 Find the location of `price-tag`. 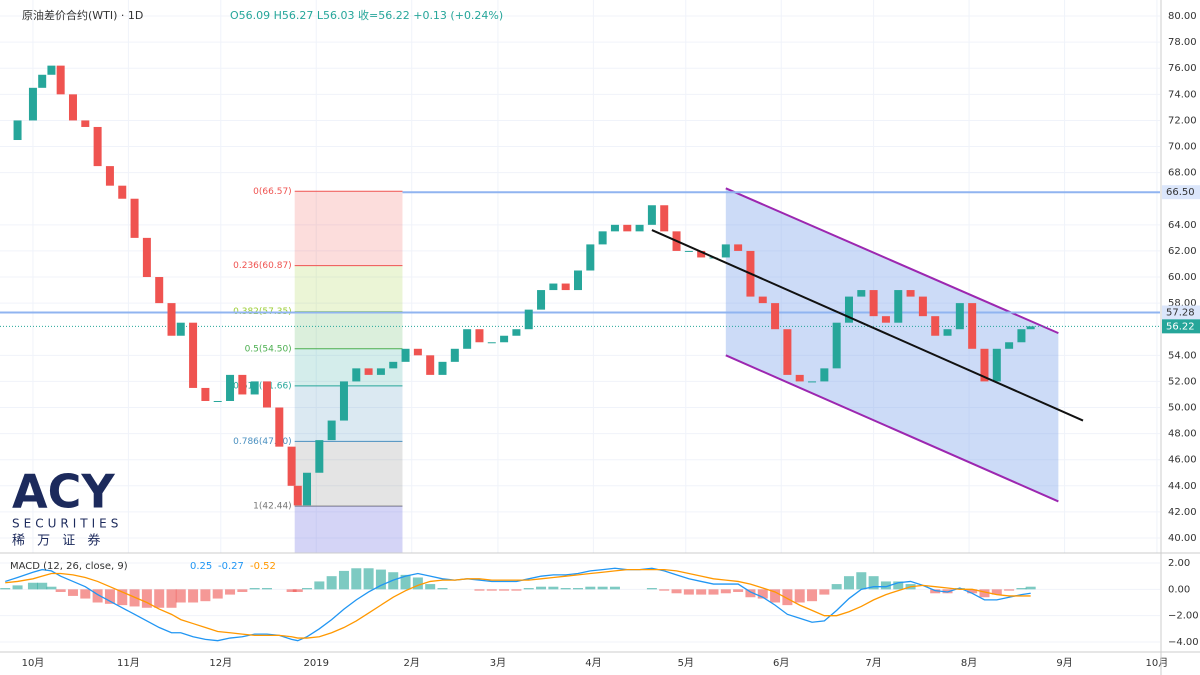

price-tag is located at coordinates (1181, 192).